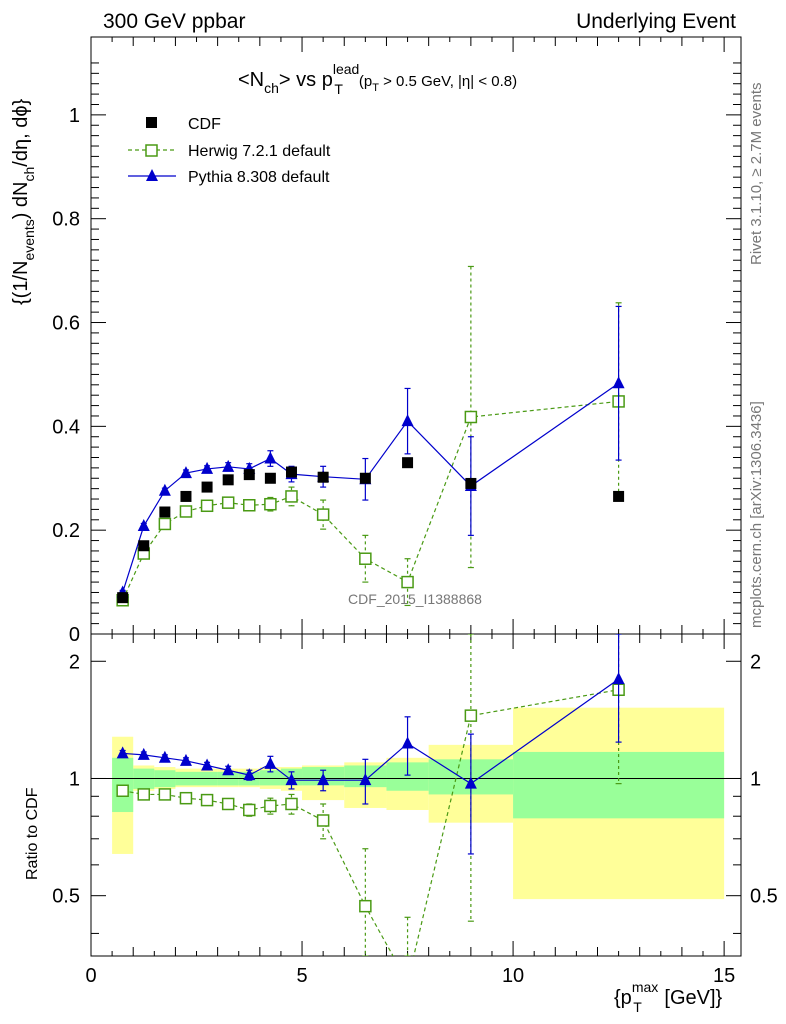  What do you see at coordinates (74, 662) in the screenshot?
I see `y-tick-label-ratio: 2` at bounding box center [74, 662].